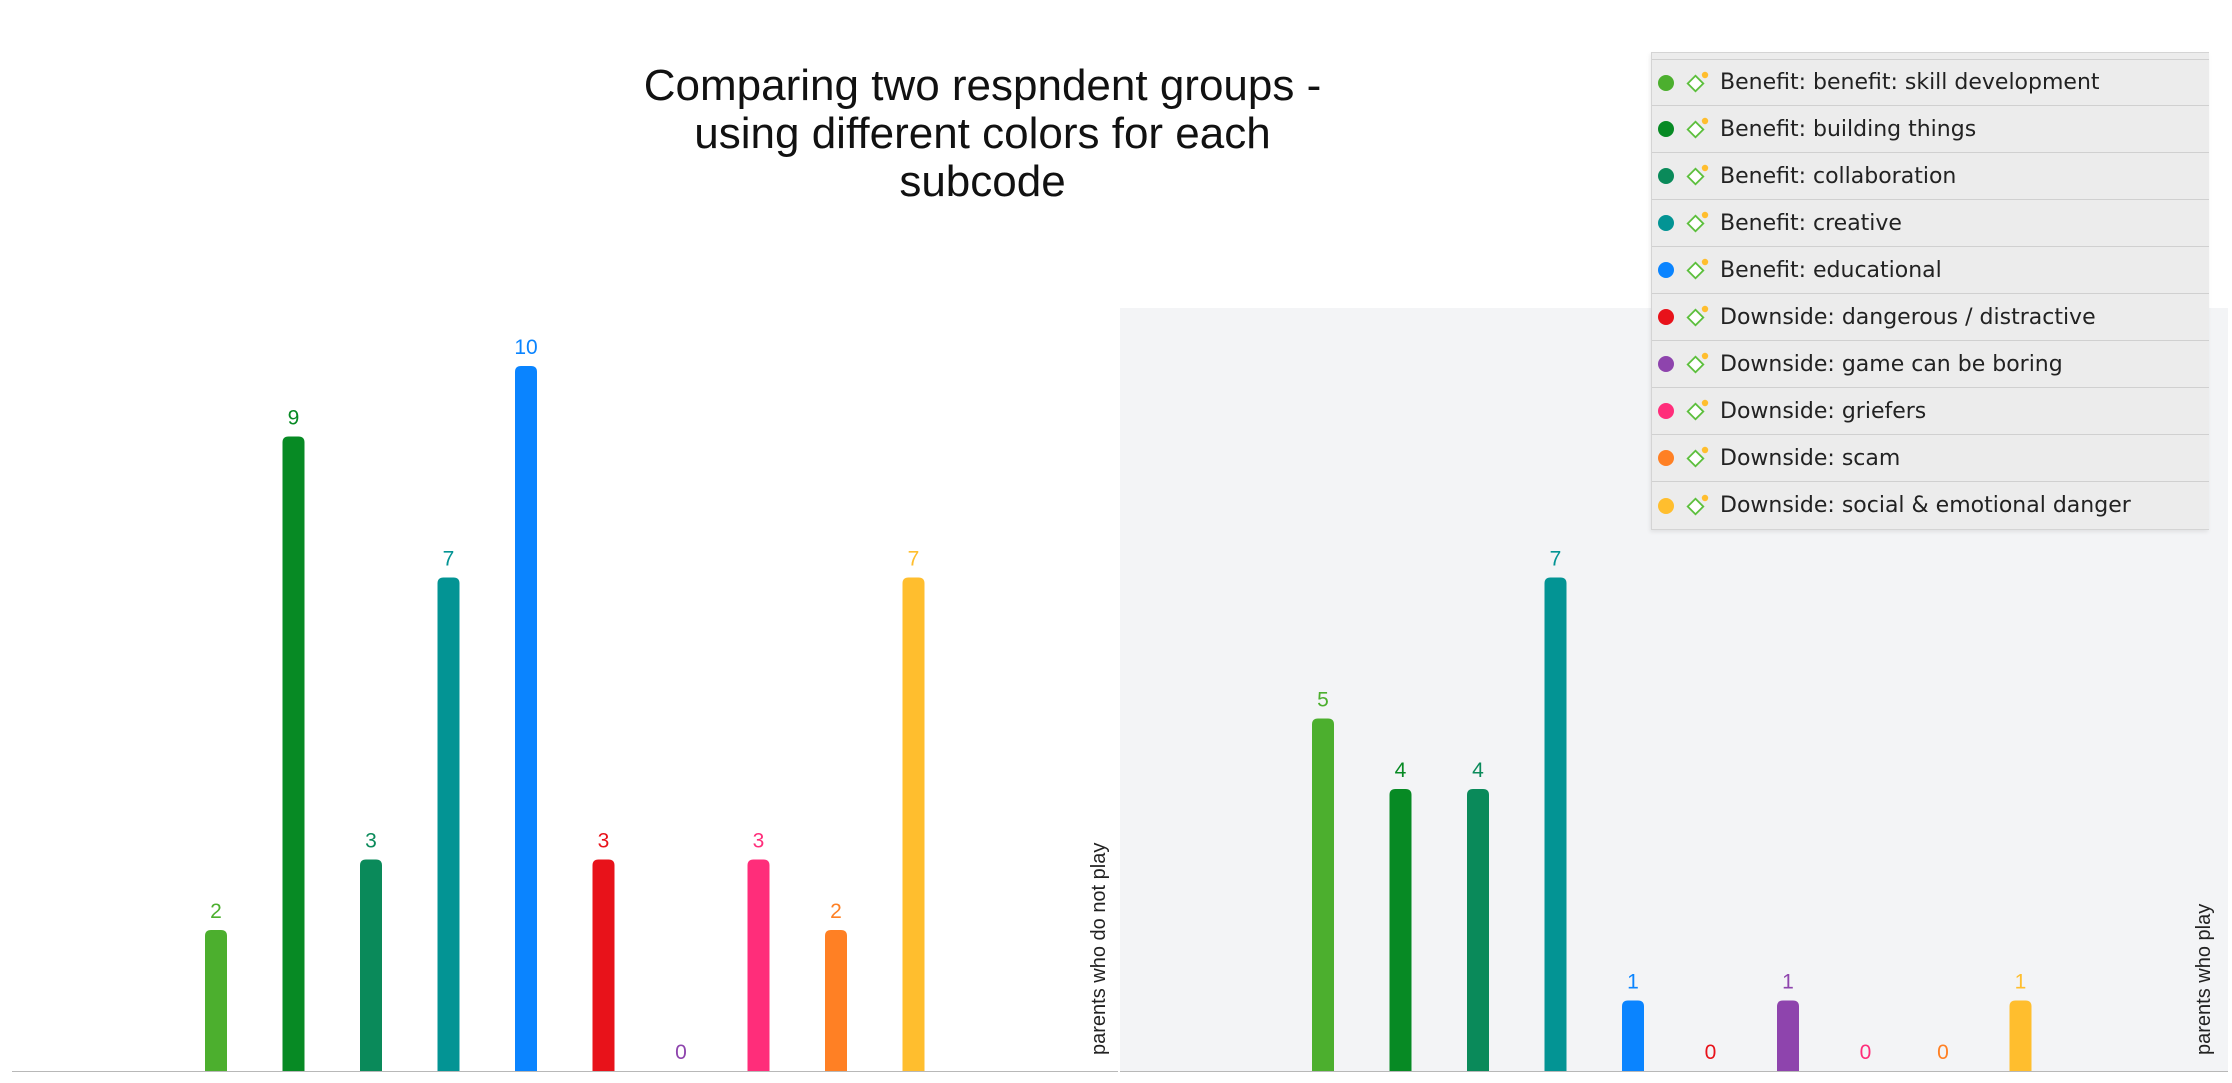 The image size is (2232, 1083). I want to click on value-label-2-4: 7, so click(1556, 559).